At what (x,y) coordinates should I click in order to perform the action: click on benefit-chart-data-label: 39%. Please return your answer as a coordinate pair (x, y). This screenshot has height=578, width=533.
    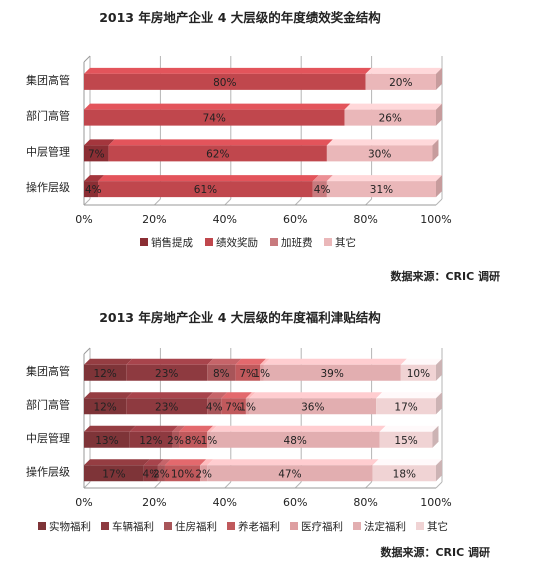
    Looking at the image, I should click on (331, 374).